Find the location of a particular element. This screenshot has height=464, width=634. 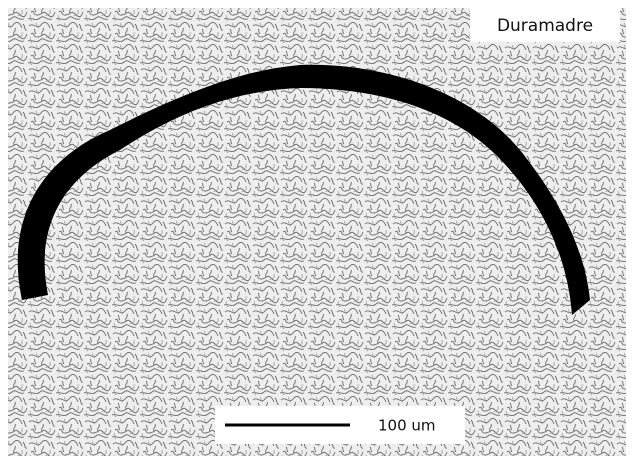

label-box is located at coordinates (545, 25).